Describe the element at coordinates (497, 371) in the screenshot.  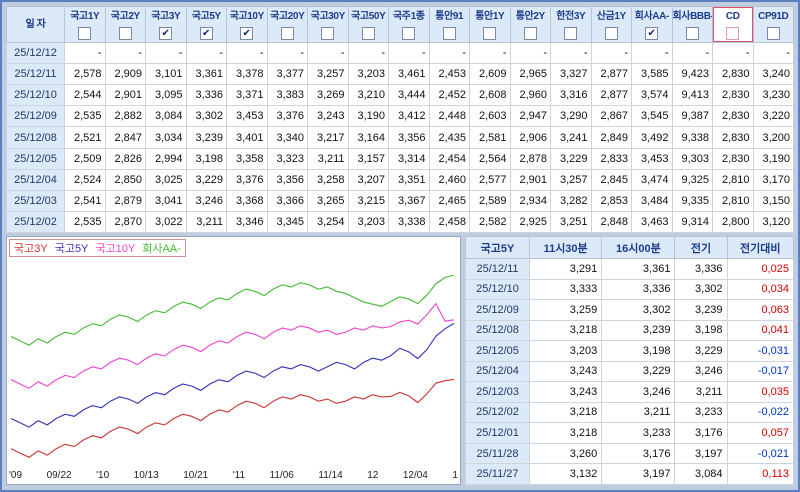
I see `row-date: 25/12/04` at that location.